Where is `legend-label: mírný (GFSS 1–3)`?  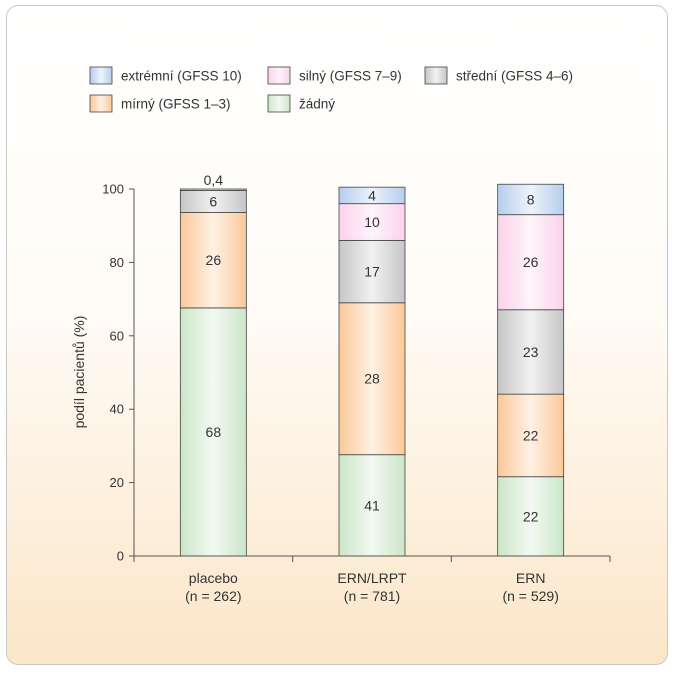 legend-label: mírný (GFSS 1–3) is located at coordinates (176, 104).